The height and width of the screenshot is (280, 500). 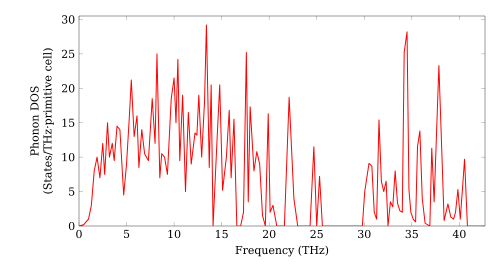 What do you see at coordinates (459, 234) in the screenshot?
I see `x-tick-label: 40` at bounding box center [459, 234].